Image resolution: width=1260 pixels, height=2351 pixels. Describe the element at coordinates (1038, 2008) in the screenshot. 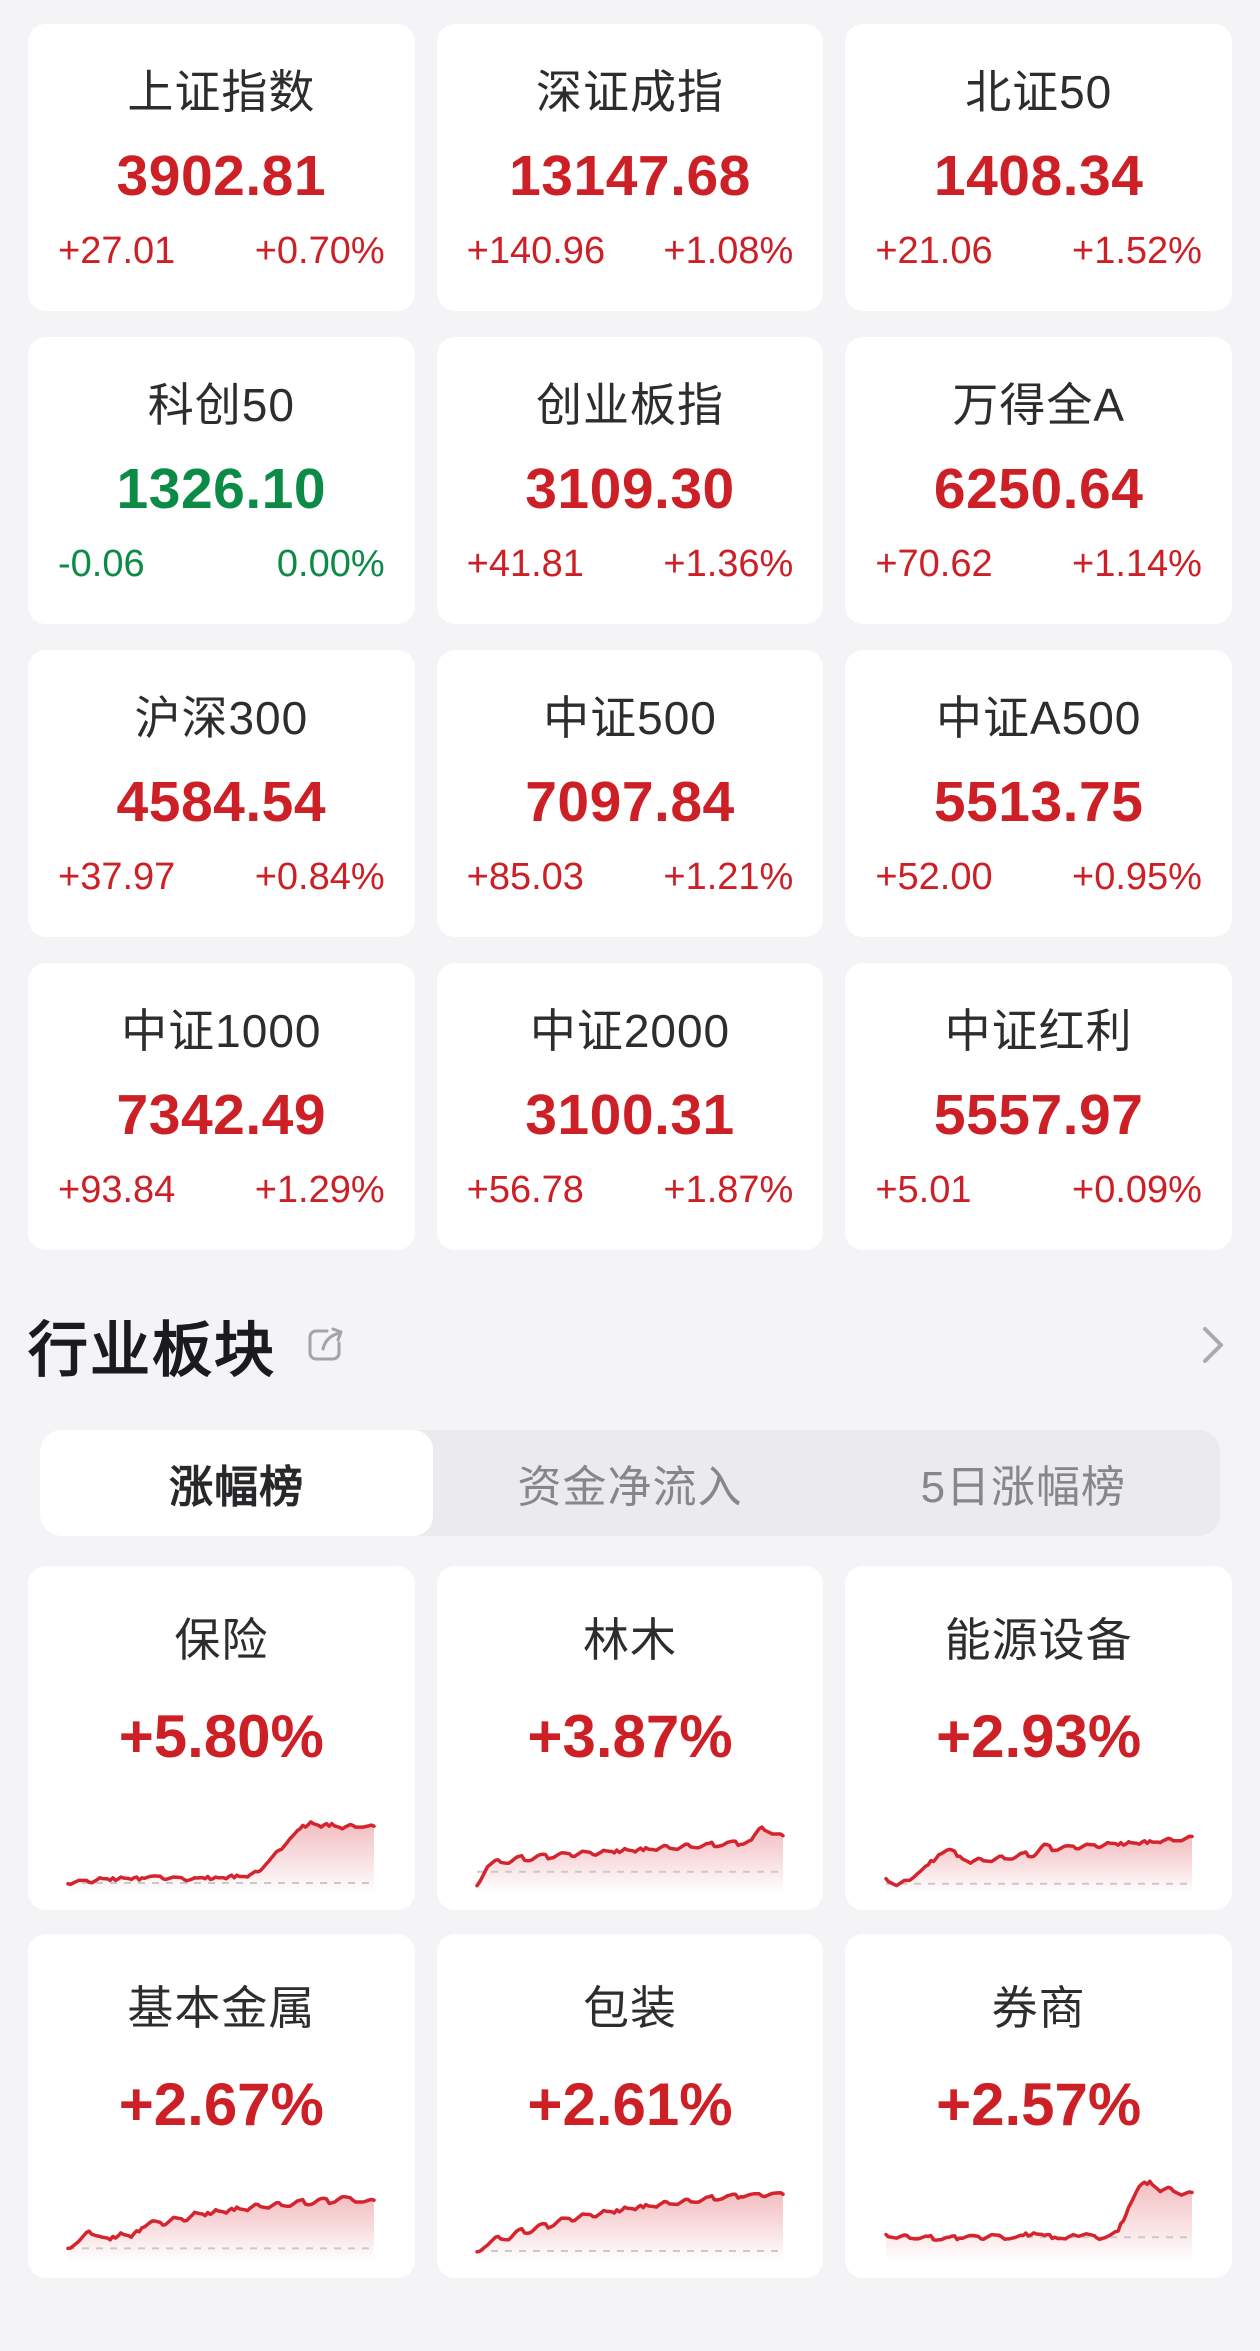

I see `sector-name: 券商` at that location.